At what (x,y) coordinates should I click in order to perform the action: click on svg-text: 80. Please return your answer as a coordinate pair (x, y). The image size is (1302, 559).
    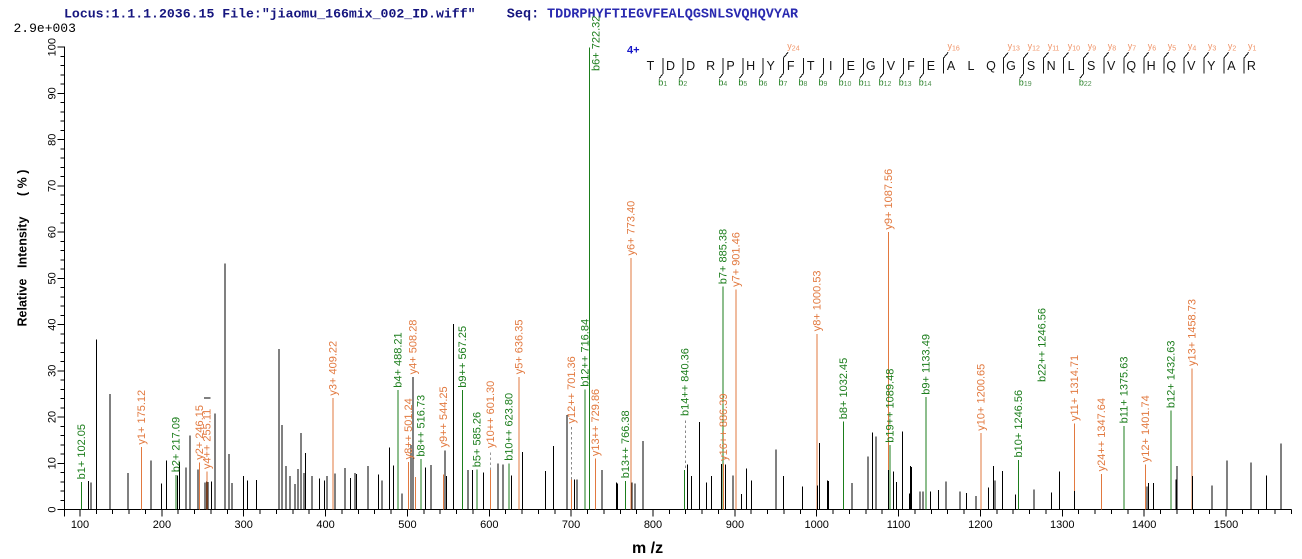
    Looking at the image, I should click on (53, 140).